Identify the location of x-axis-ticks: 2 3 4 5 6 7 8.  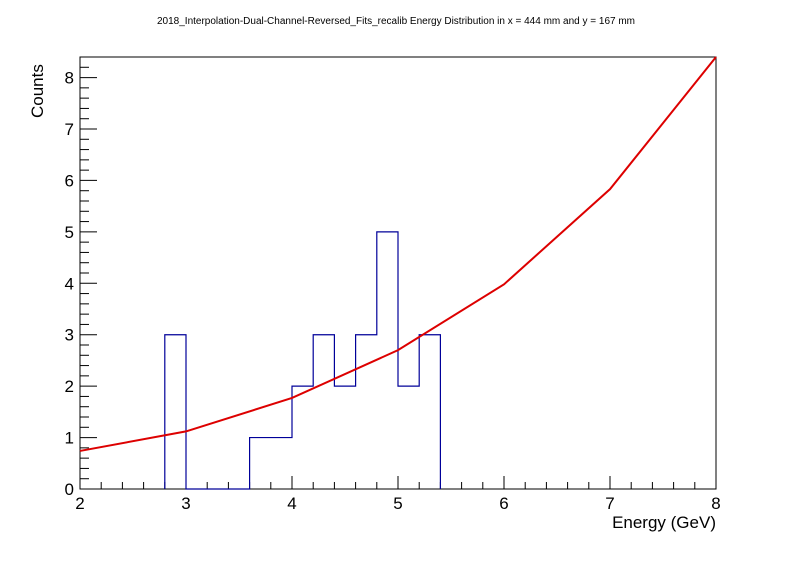
(398, 494).